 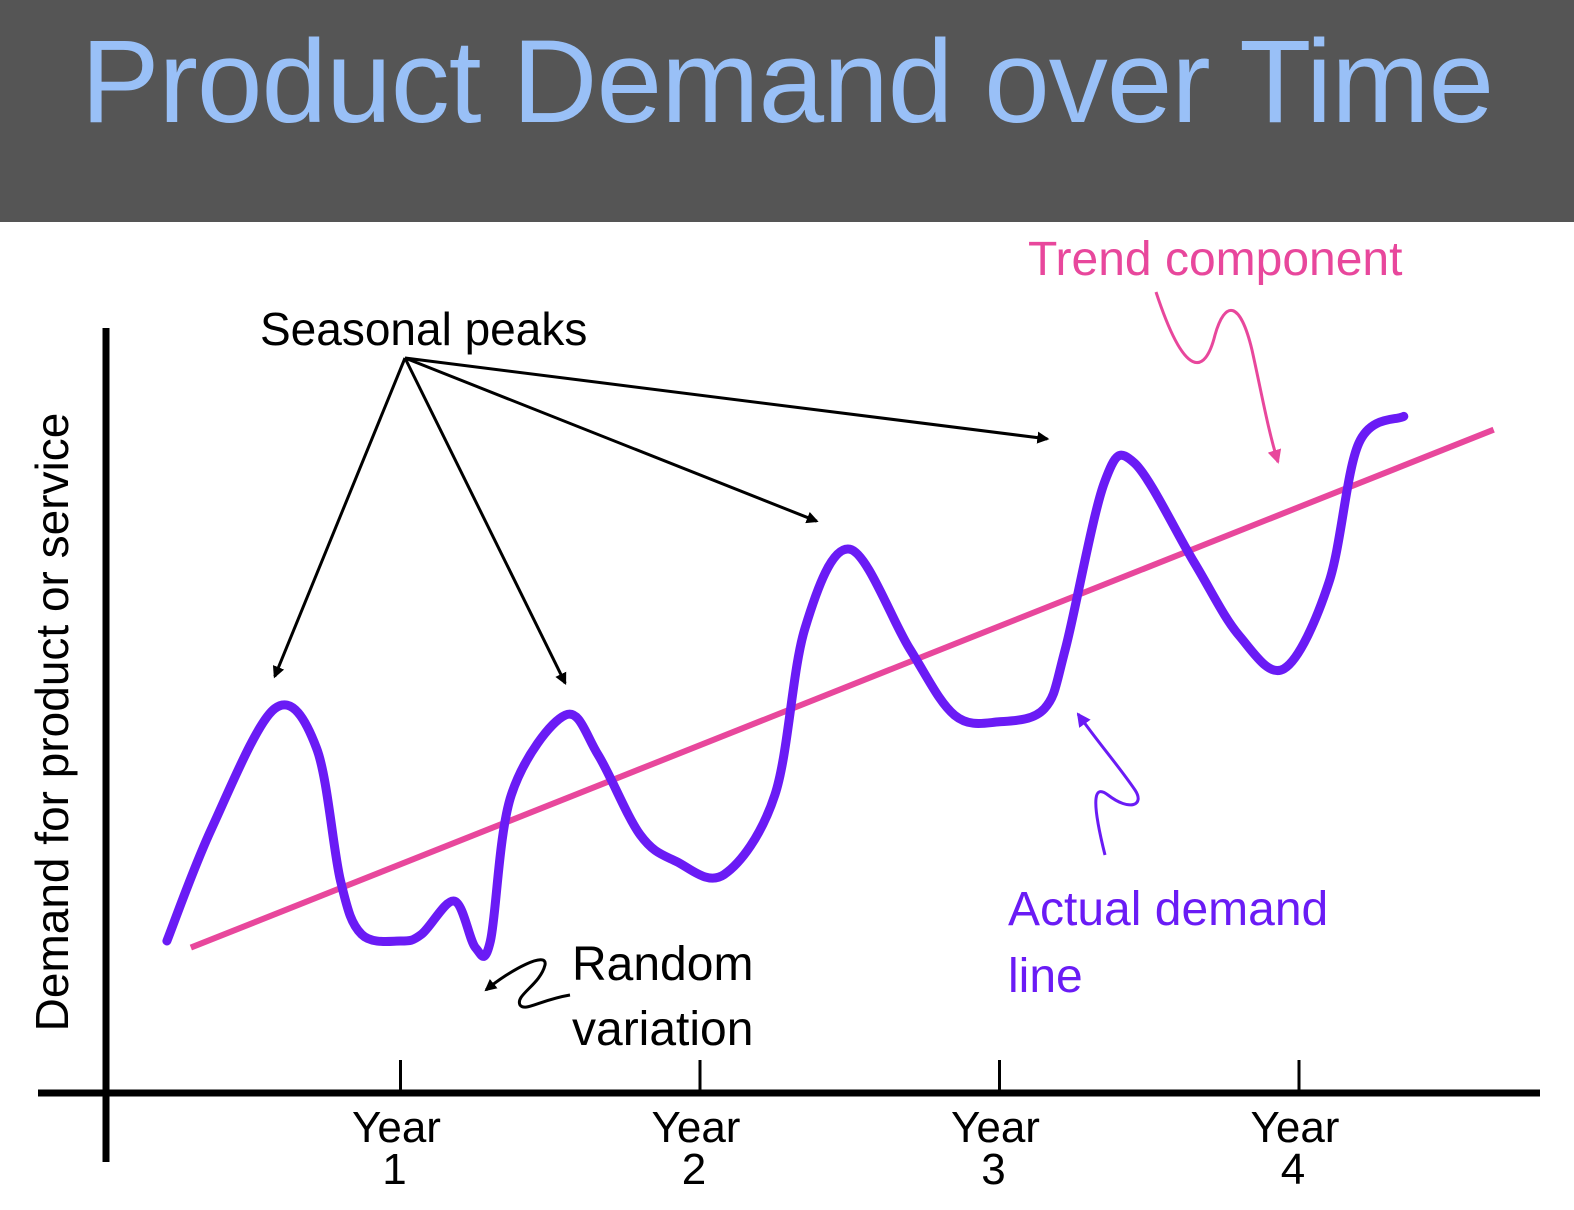 I want to click on random-variation-label-line1: Random, so click(x=662, y=964).